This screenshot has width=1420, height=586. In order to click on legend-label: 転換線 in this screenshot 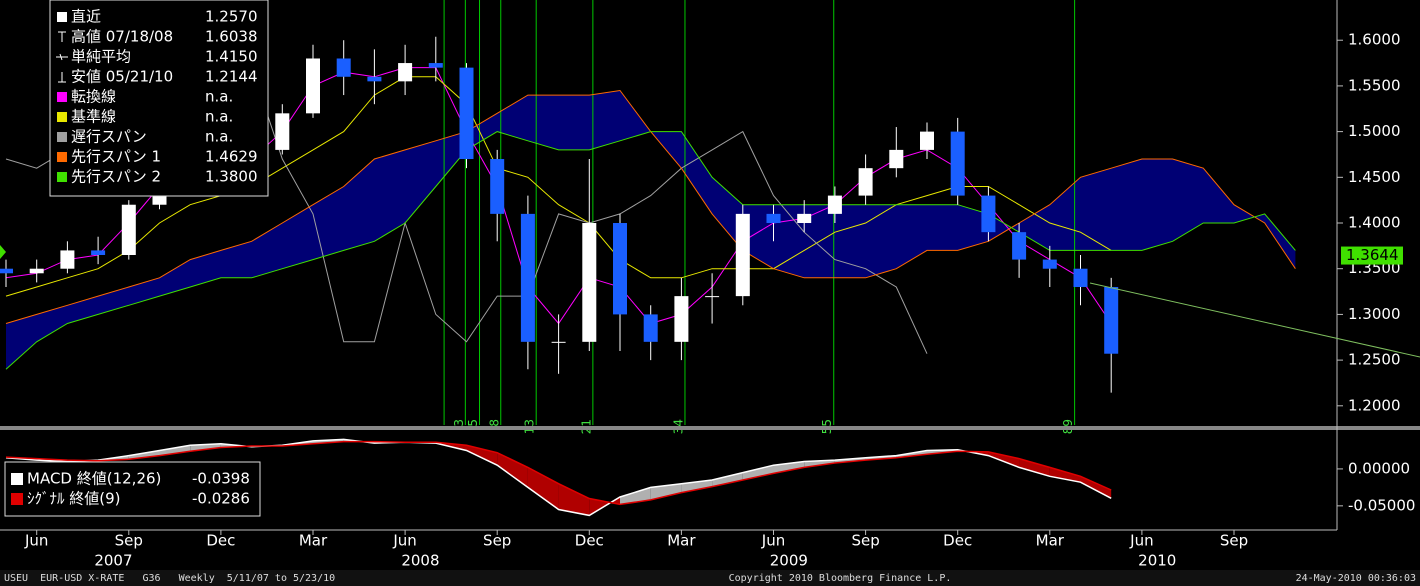, I will do `click(93, 97)`.